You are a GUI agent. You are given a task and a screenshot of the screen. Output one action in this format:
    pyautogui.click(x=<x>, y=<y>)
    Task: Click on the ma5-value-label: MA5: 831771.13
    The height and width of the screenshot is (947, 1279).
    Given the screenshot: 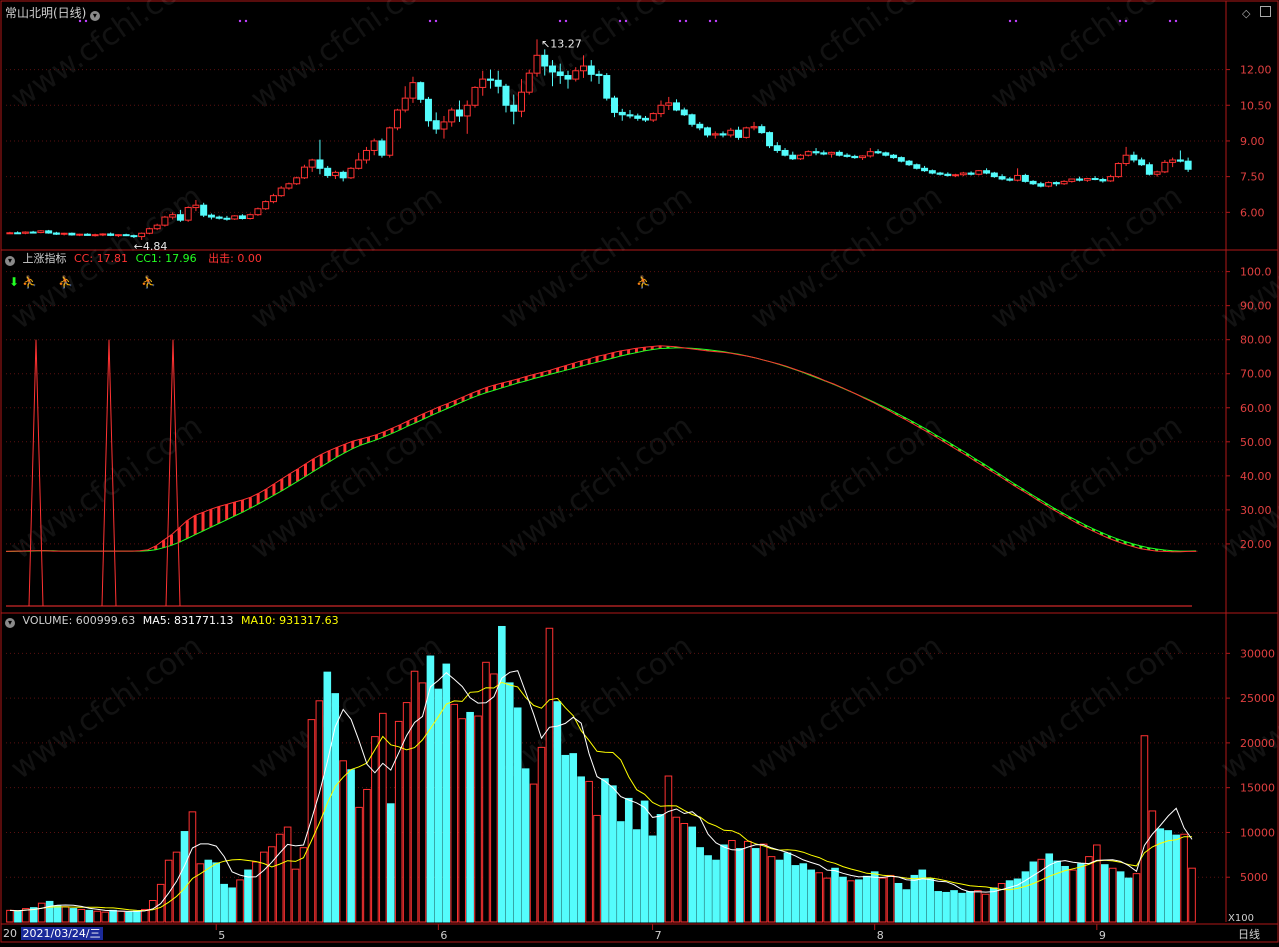 What is the action you would take?
    pyautogui.click(x=188, y=620)
    